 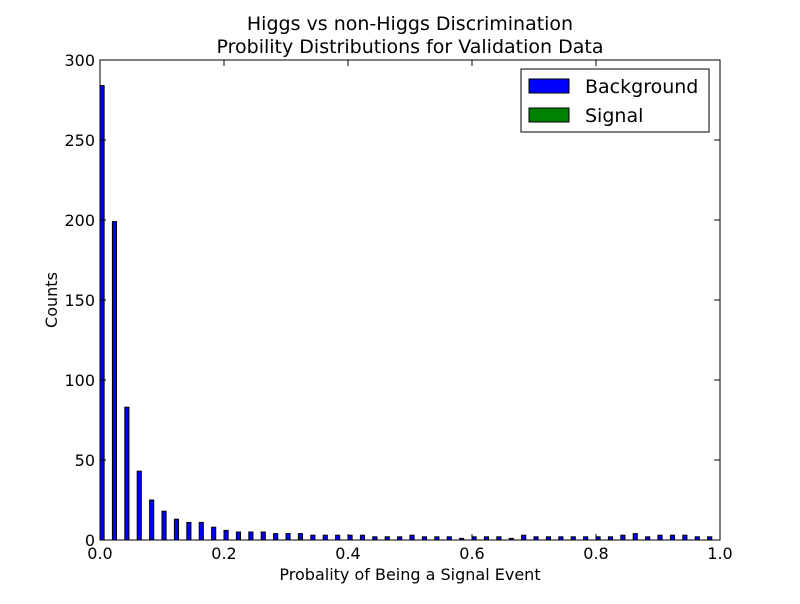 What do you see at coordinates (347, 553) in the screenshot?
I see `x-tick-label: 0.4` at bounding box center [347, 553].